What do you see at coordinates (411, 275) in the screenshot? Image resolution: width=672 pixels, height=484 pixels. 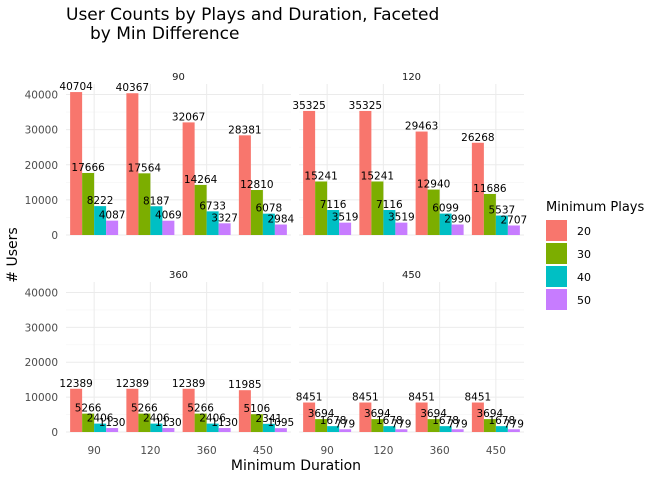 I see `facet-strip-label: 450` at bounding box center [411, 275].